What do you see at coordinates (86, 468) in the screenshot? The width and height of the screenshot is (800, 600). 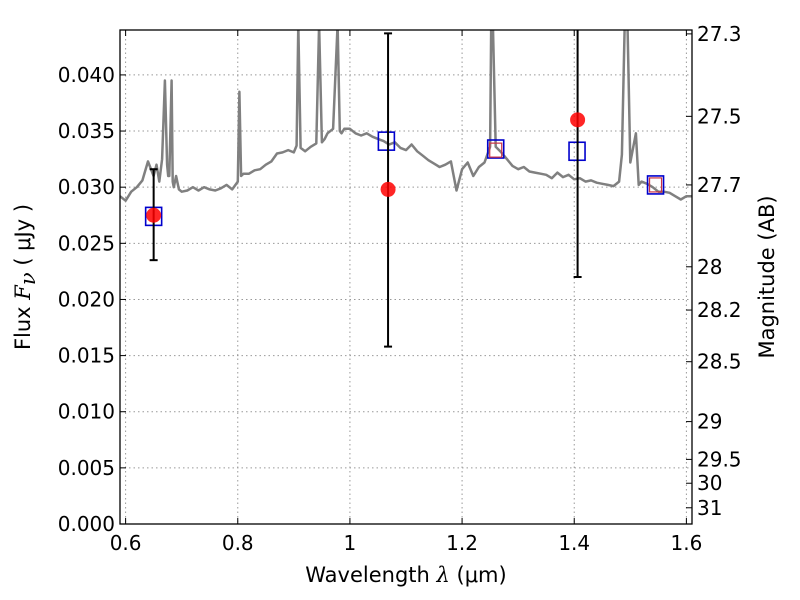 I see `y-tick-label: 0.005` at bounding box center [86, 468].